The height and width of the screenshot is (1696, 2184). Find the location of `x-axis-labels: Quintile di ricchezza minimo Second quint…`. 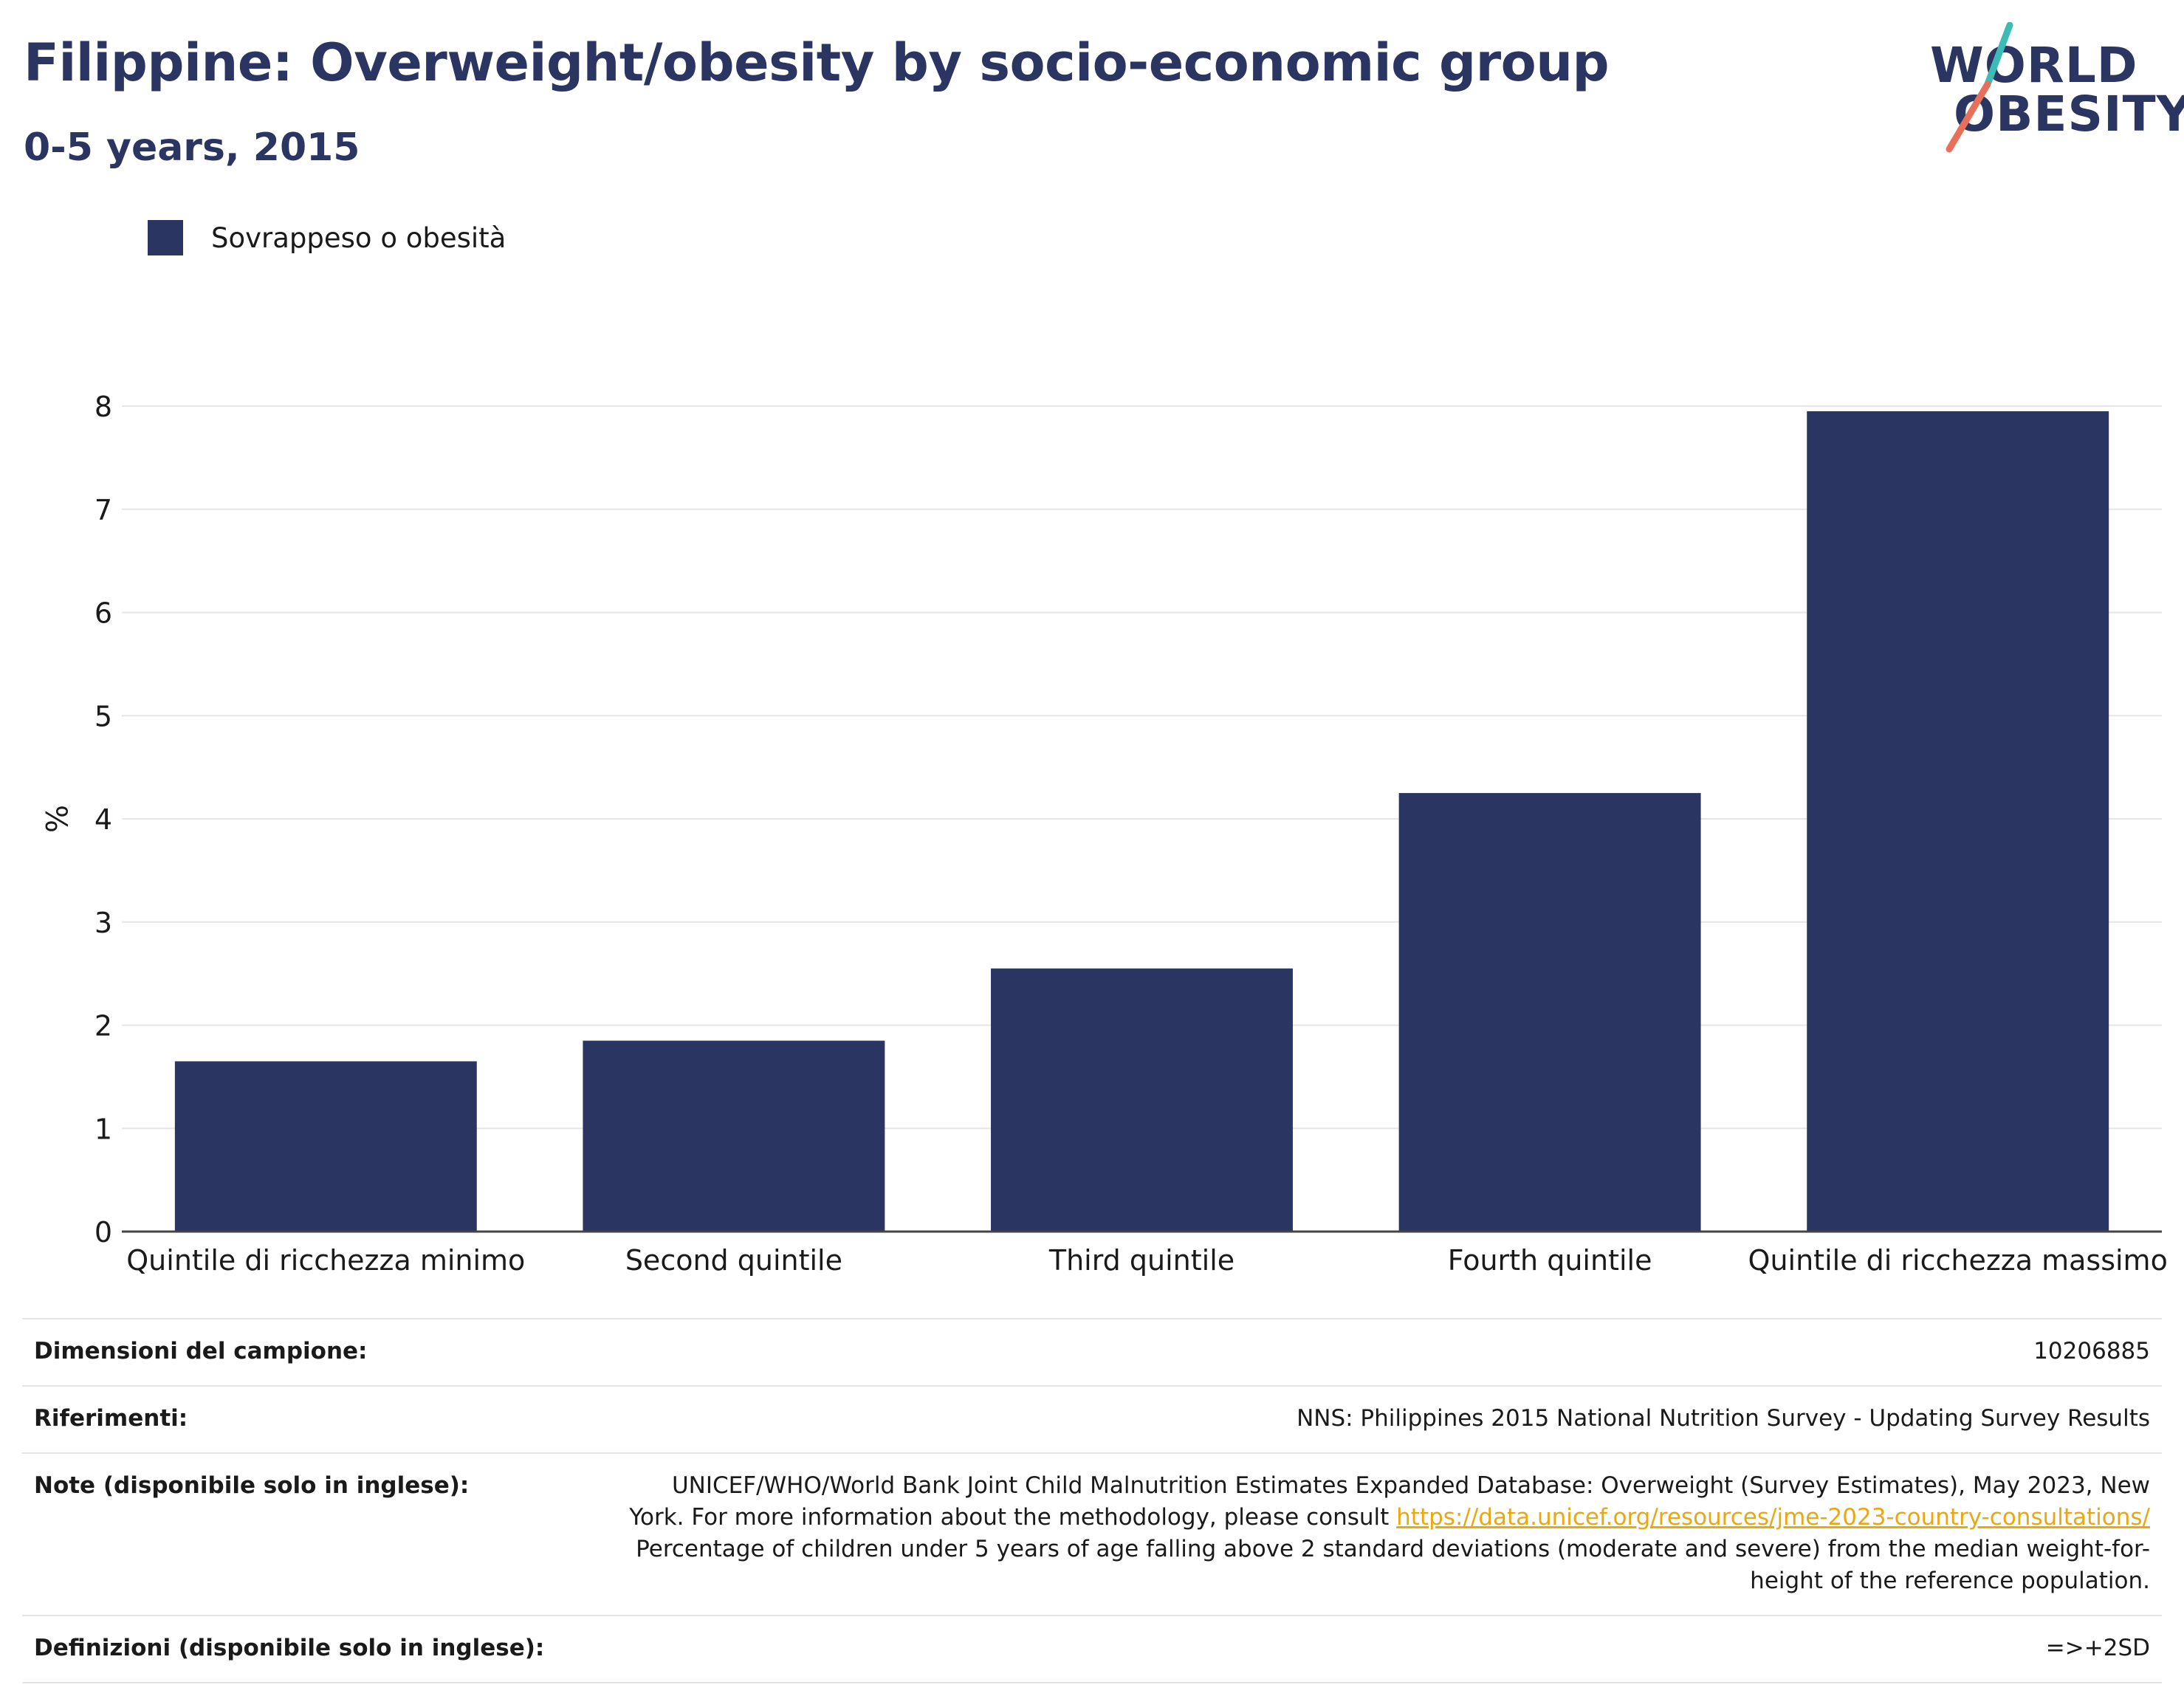

x-axis-labels: Quintile di ricchezza minimo Second quint… is located at coordinates (1147, 1260).